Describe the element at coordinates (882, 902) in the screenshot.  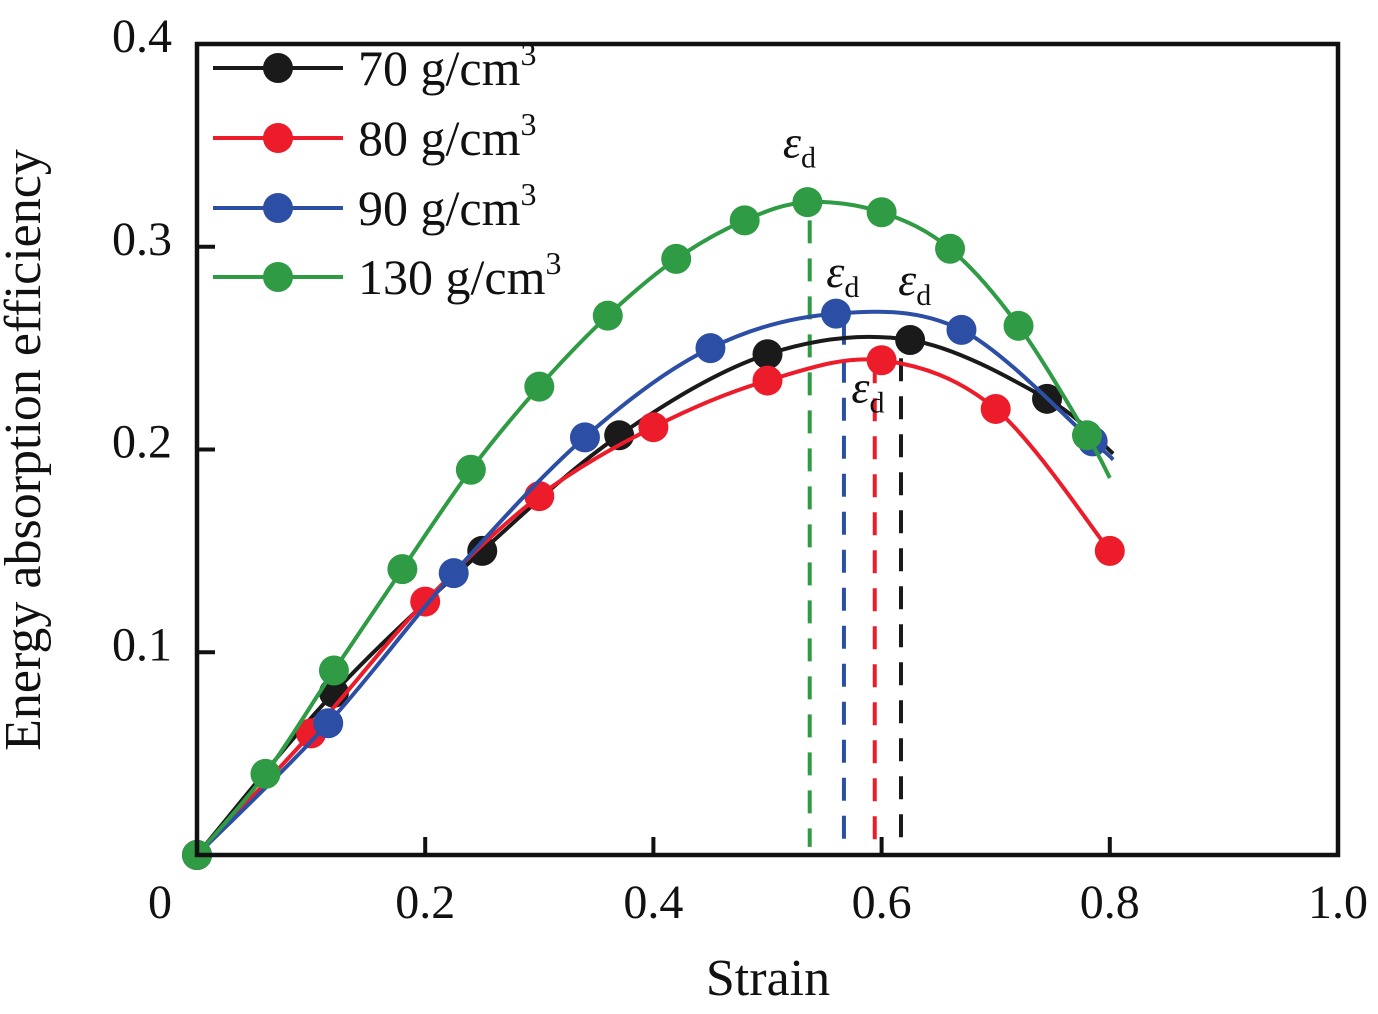
I see `x-tick-label-0.6: 0.6` at that location.